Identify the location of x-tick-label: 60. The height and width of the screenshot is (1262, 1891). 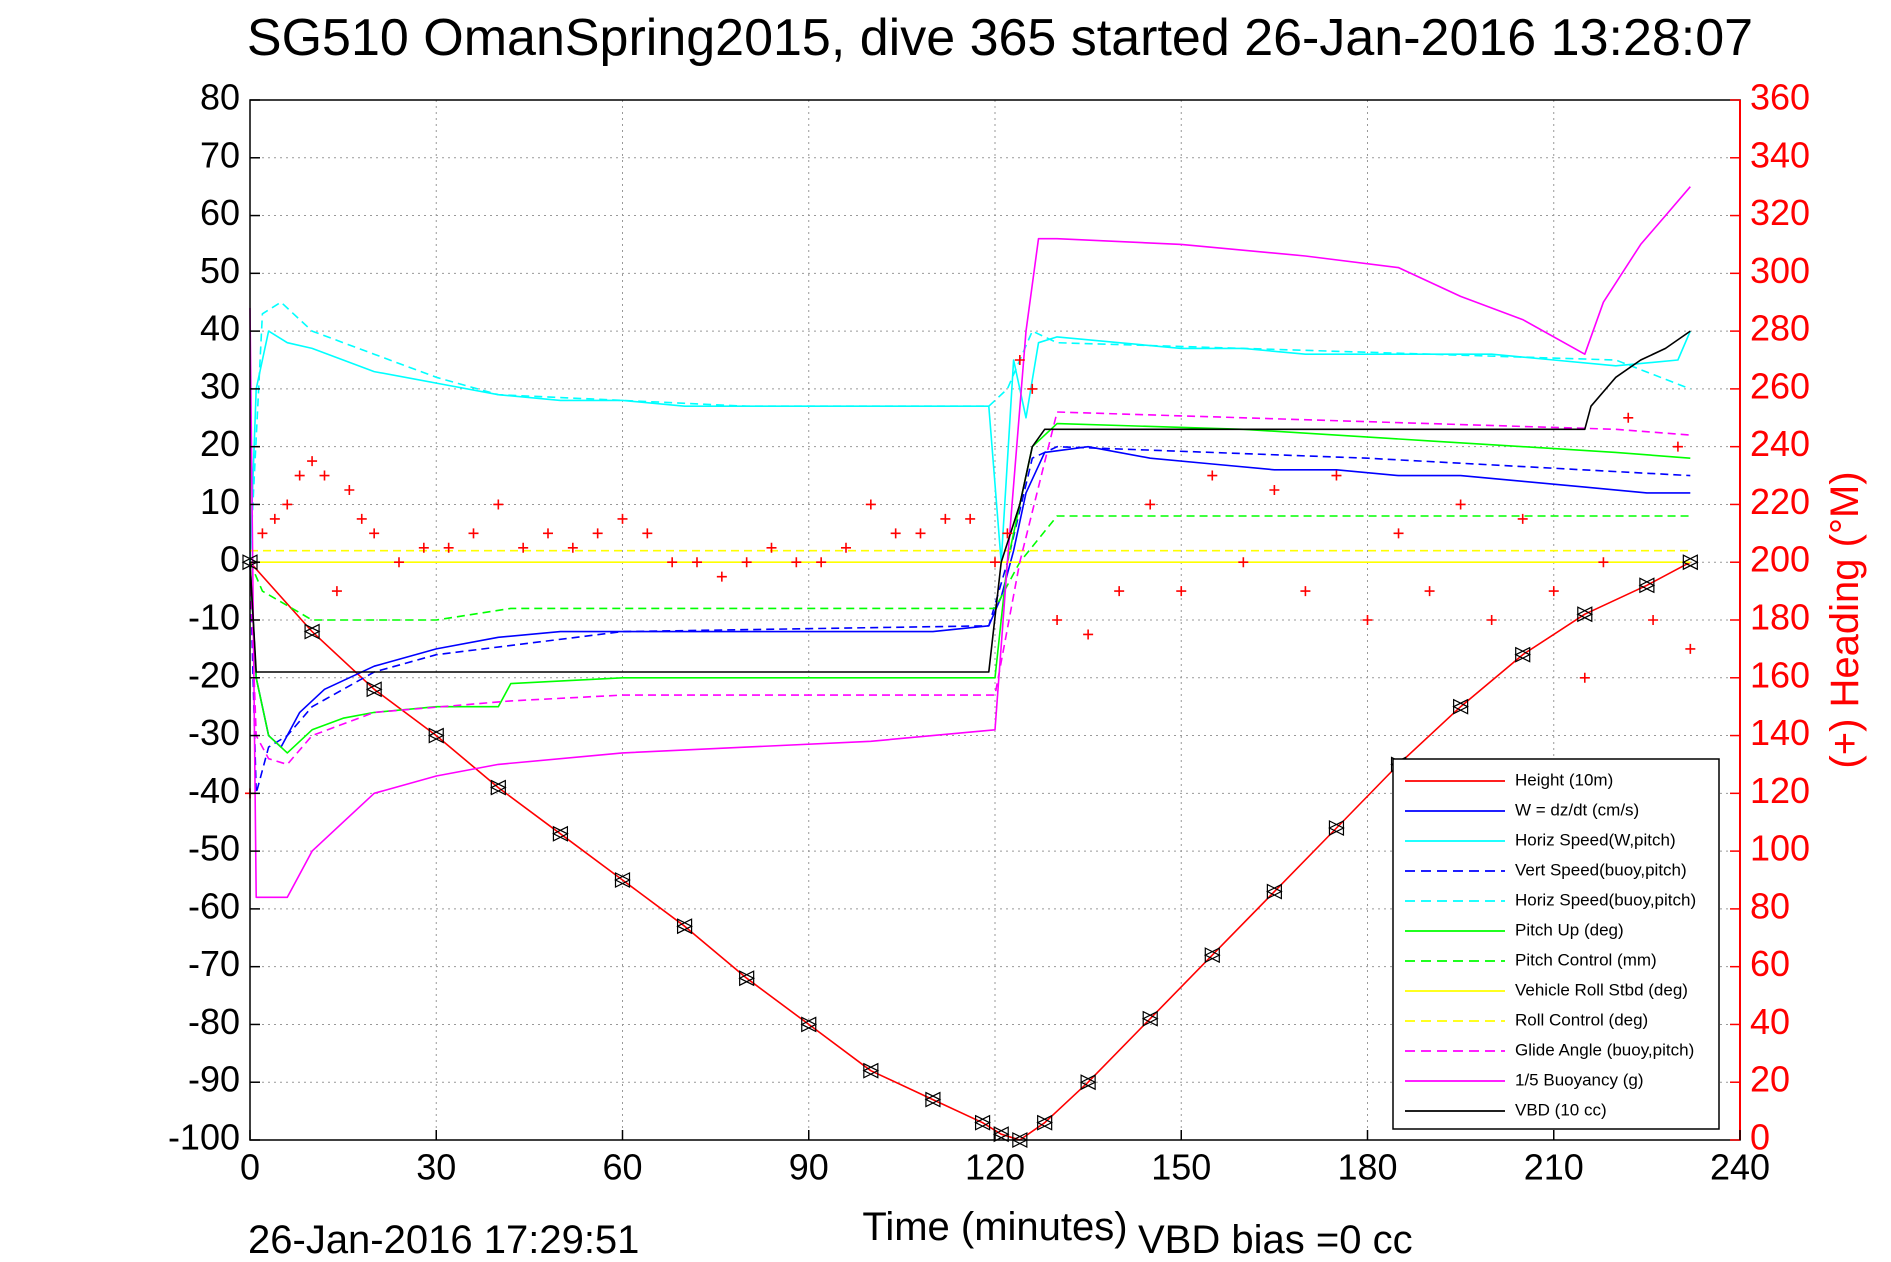
(622, 1167).